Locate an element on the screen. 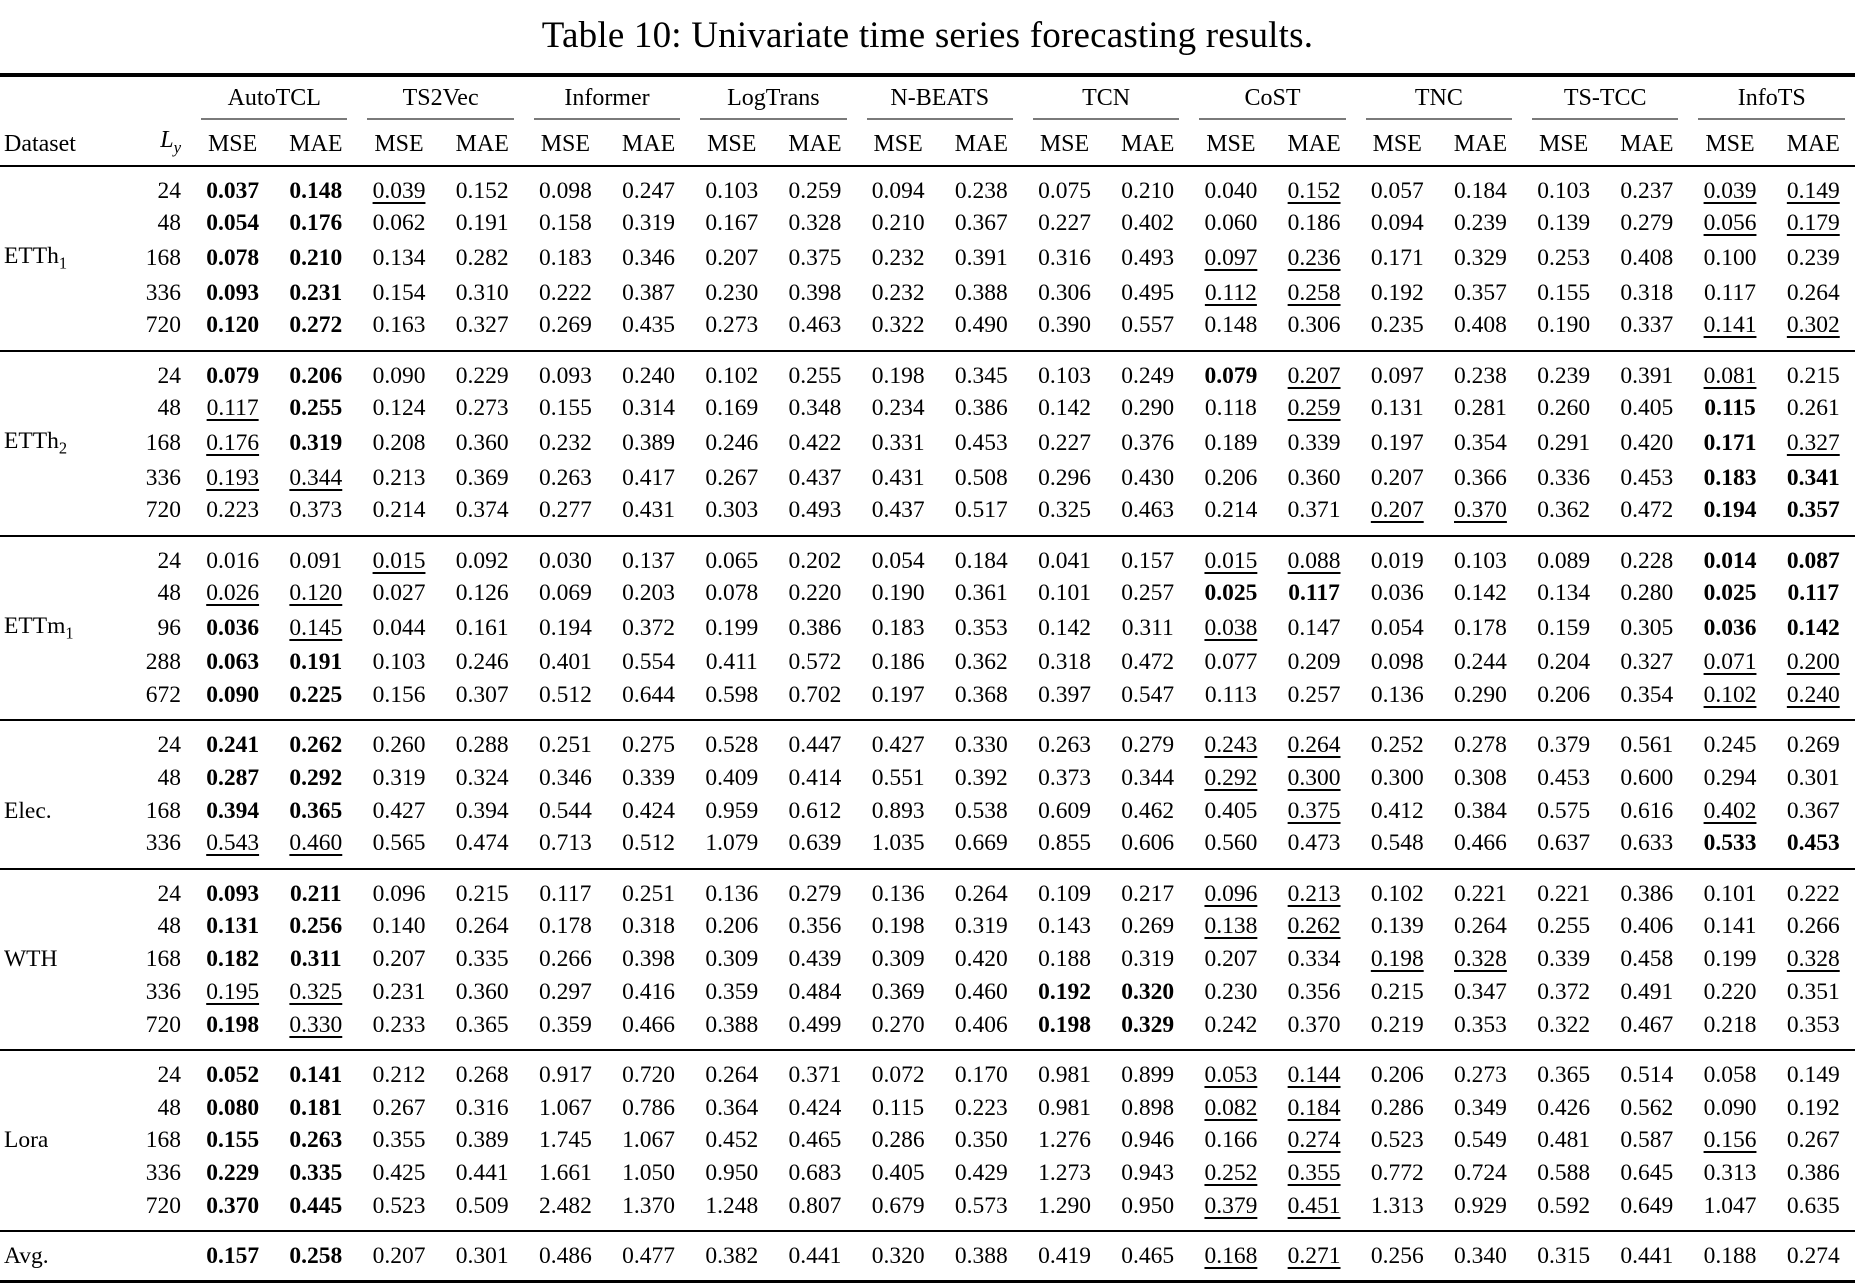  value-cell: 0.213 is located at coordinates (1314, 889).